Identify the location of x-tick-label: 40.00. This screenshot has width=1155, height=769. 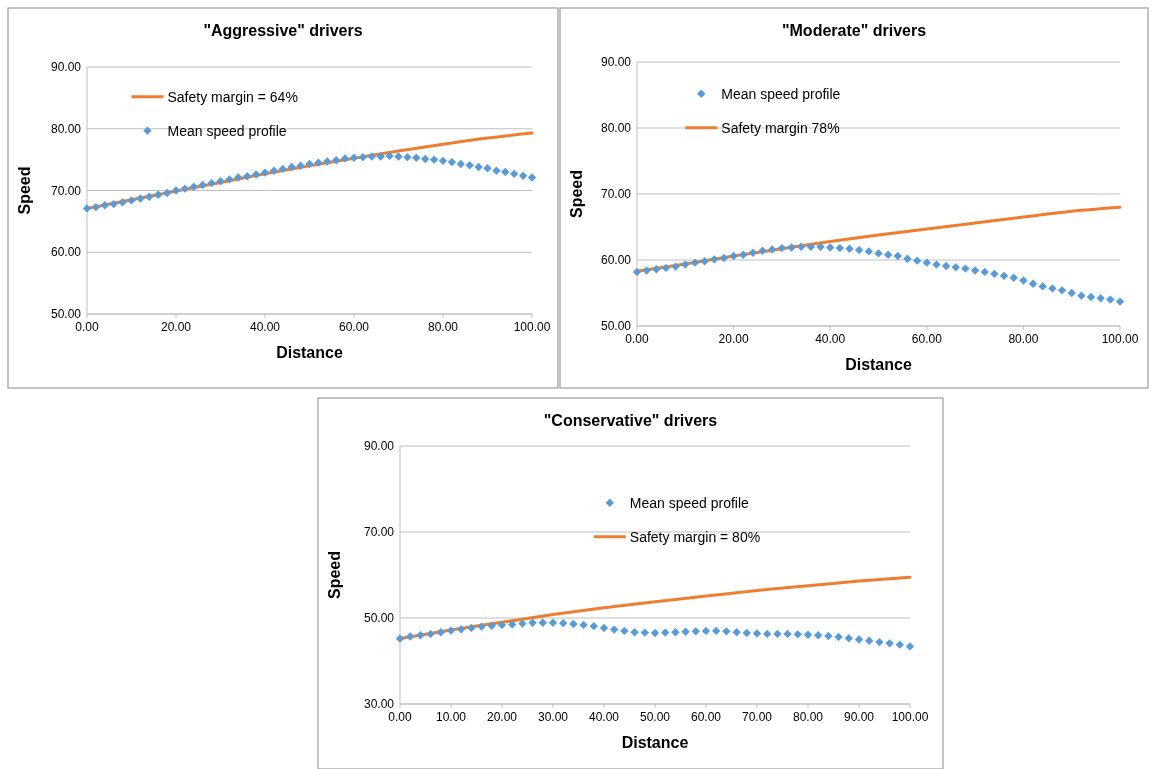
(265, 327).